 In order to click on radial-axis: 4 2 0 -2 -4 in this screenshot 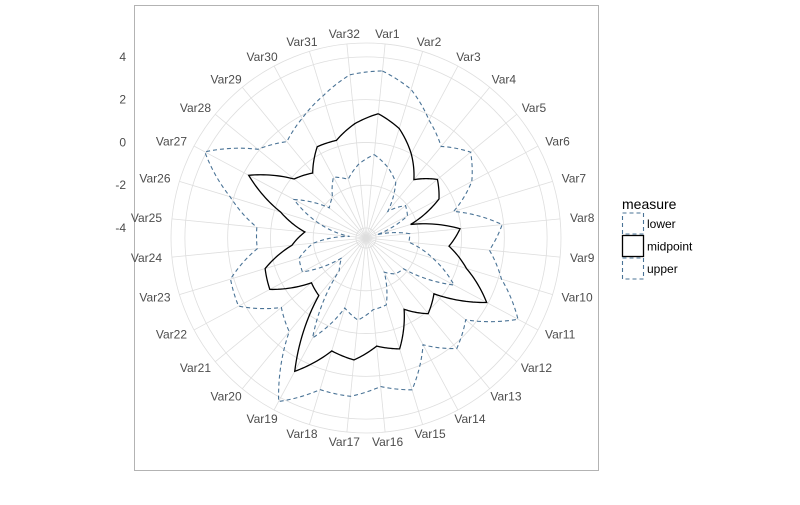, I will do `click(120, 142)`.